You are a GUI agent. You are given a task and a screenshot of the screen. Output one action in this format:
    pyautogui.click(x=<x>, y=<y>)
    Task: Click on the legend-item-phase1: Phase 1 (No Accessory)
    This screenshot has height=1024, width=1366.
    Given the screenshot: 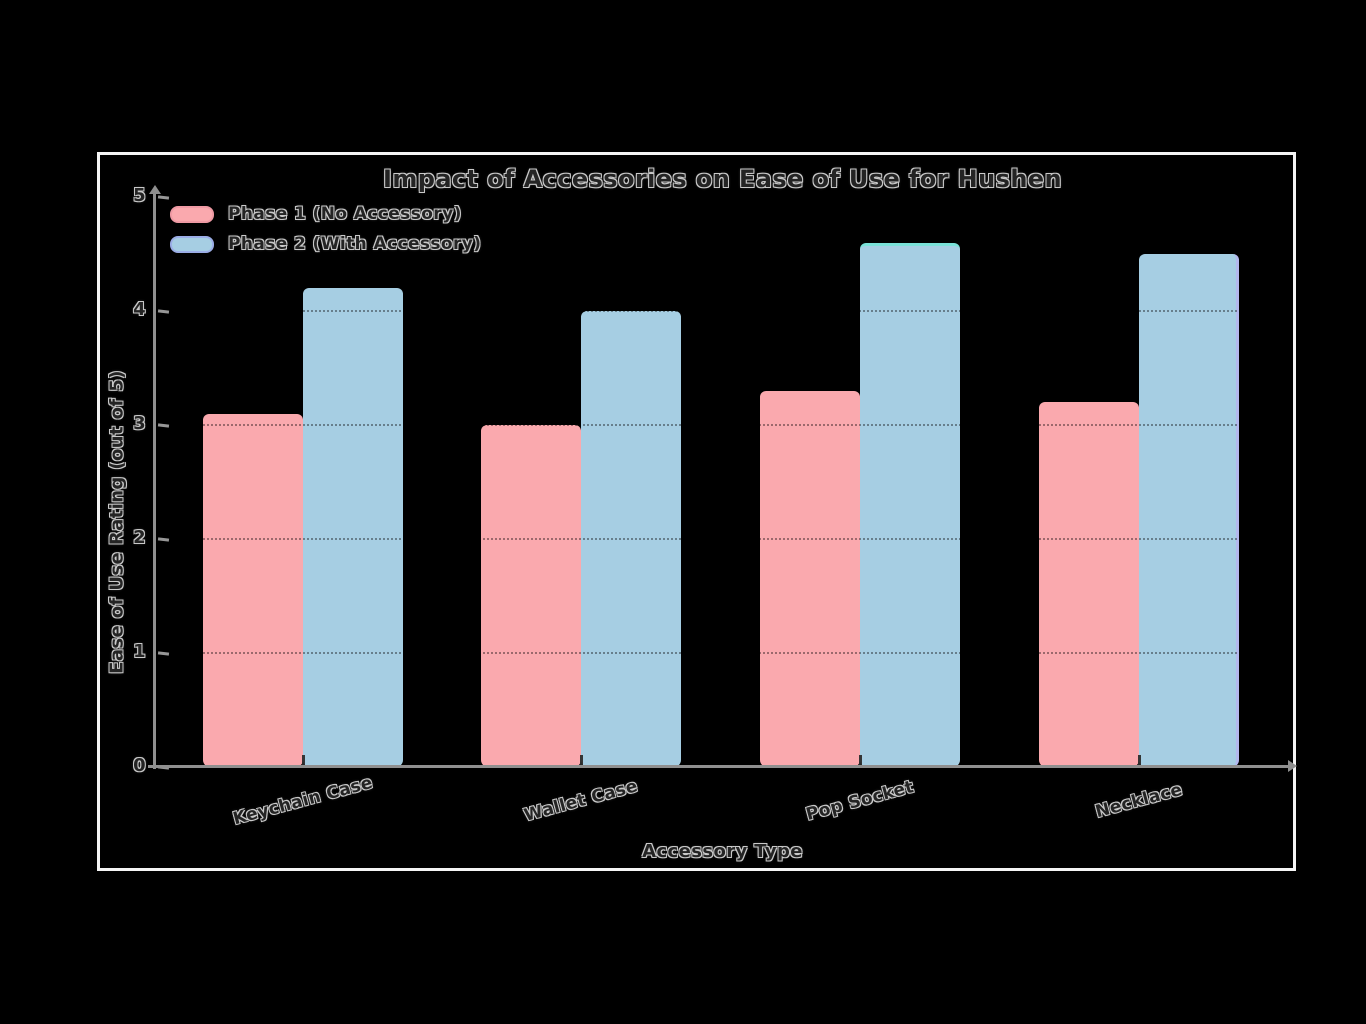 What is the action you would take?
    pyautogui.click(x=325, y=214)
    